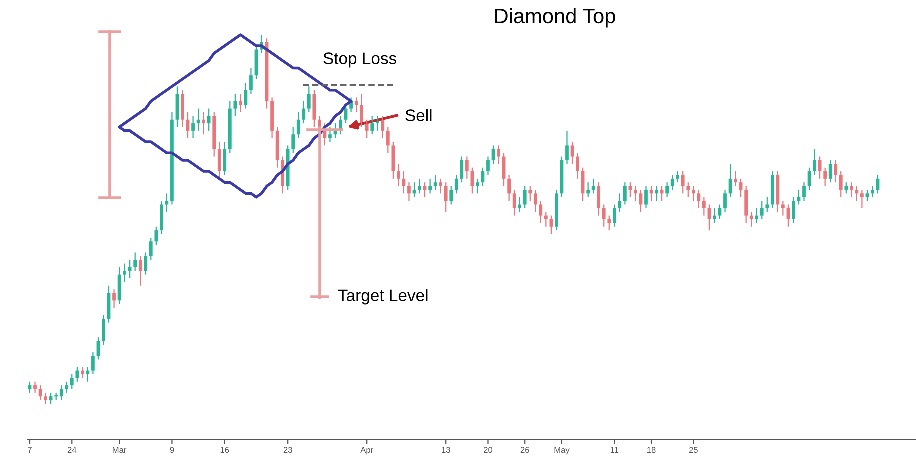 This screenshot has height=472, width=916. Describe the element at coordinates (288, 450) in the screenshot. I see `x-tick-label: 23` at that location.